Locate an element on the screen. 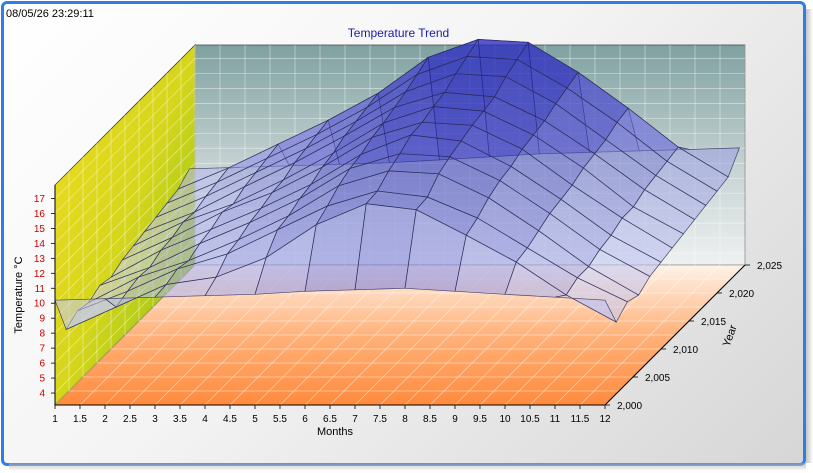  x-tick-label: 7 is located at coordinates (355, 419).